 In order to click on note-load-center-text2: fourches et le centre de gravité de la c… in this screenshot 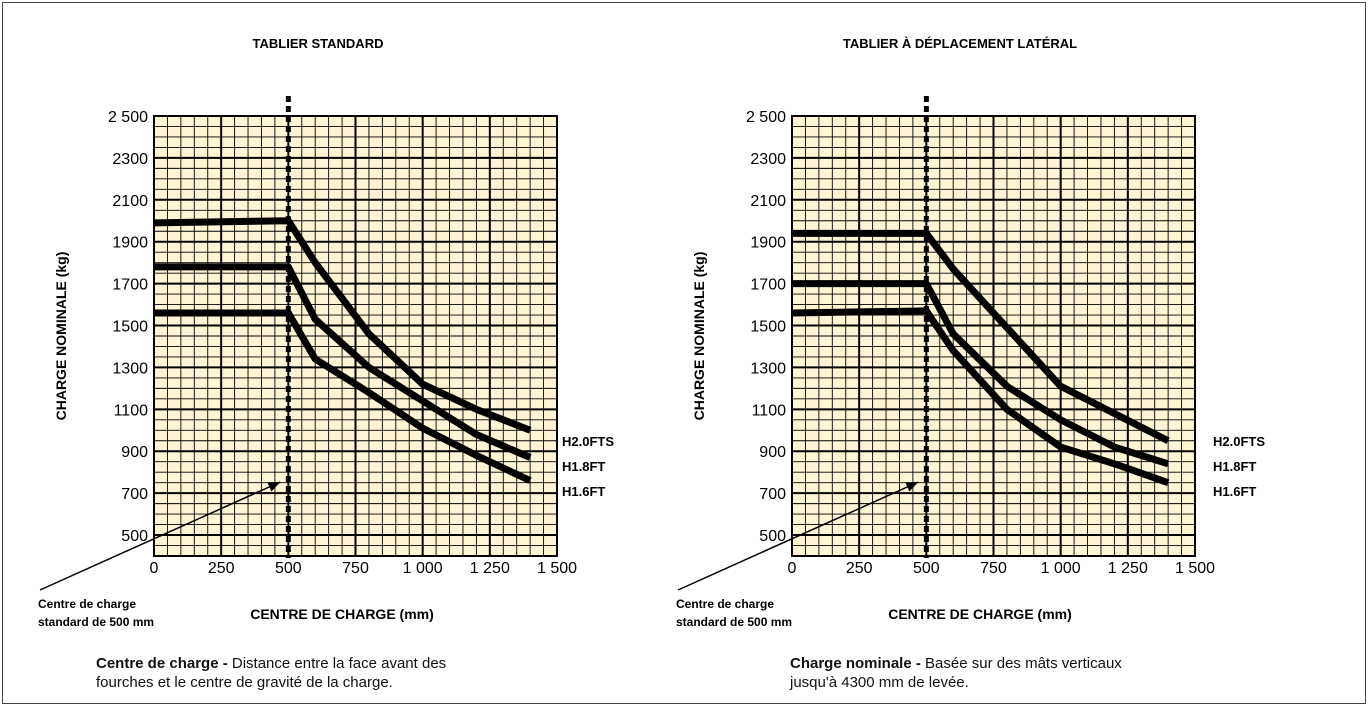, I will do `click(244, 682)`.